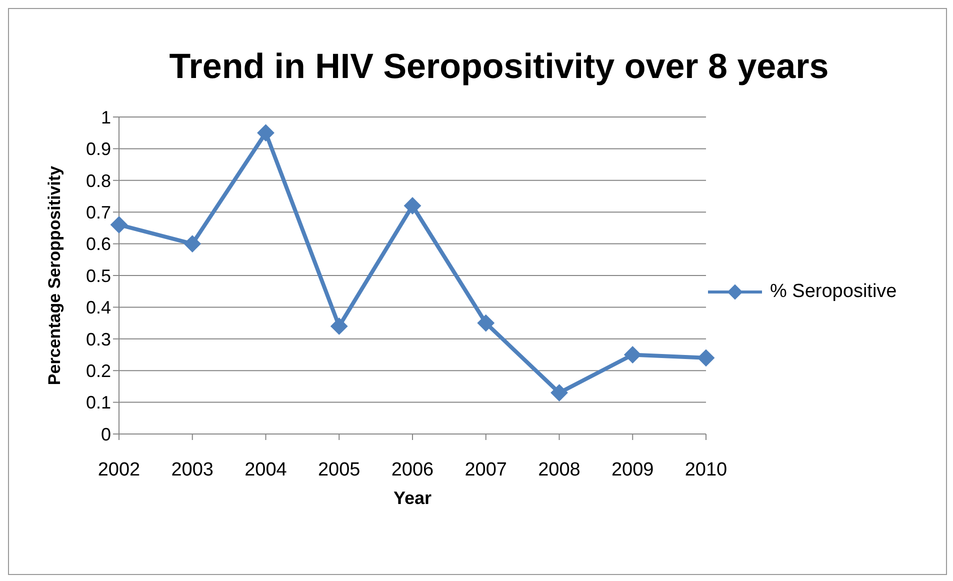 This screenshot has width=953, height=581. Describe the element at coordinates (833, 291) in the screenshot. I see `legend-label: % Seropositive` at that location.